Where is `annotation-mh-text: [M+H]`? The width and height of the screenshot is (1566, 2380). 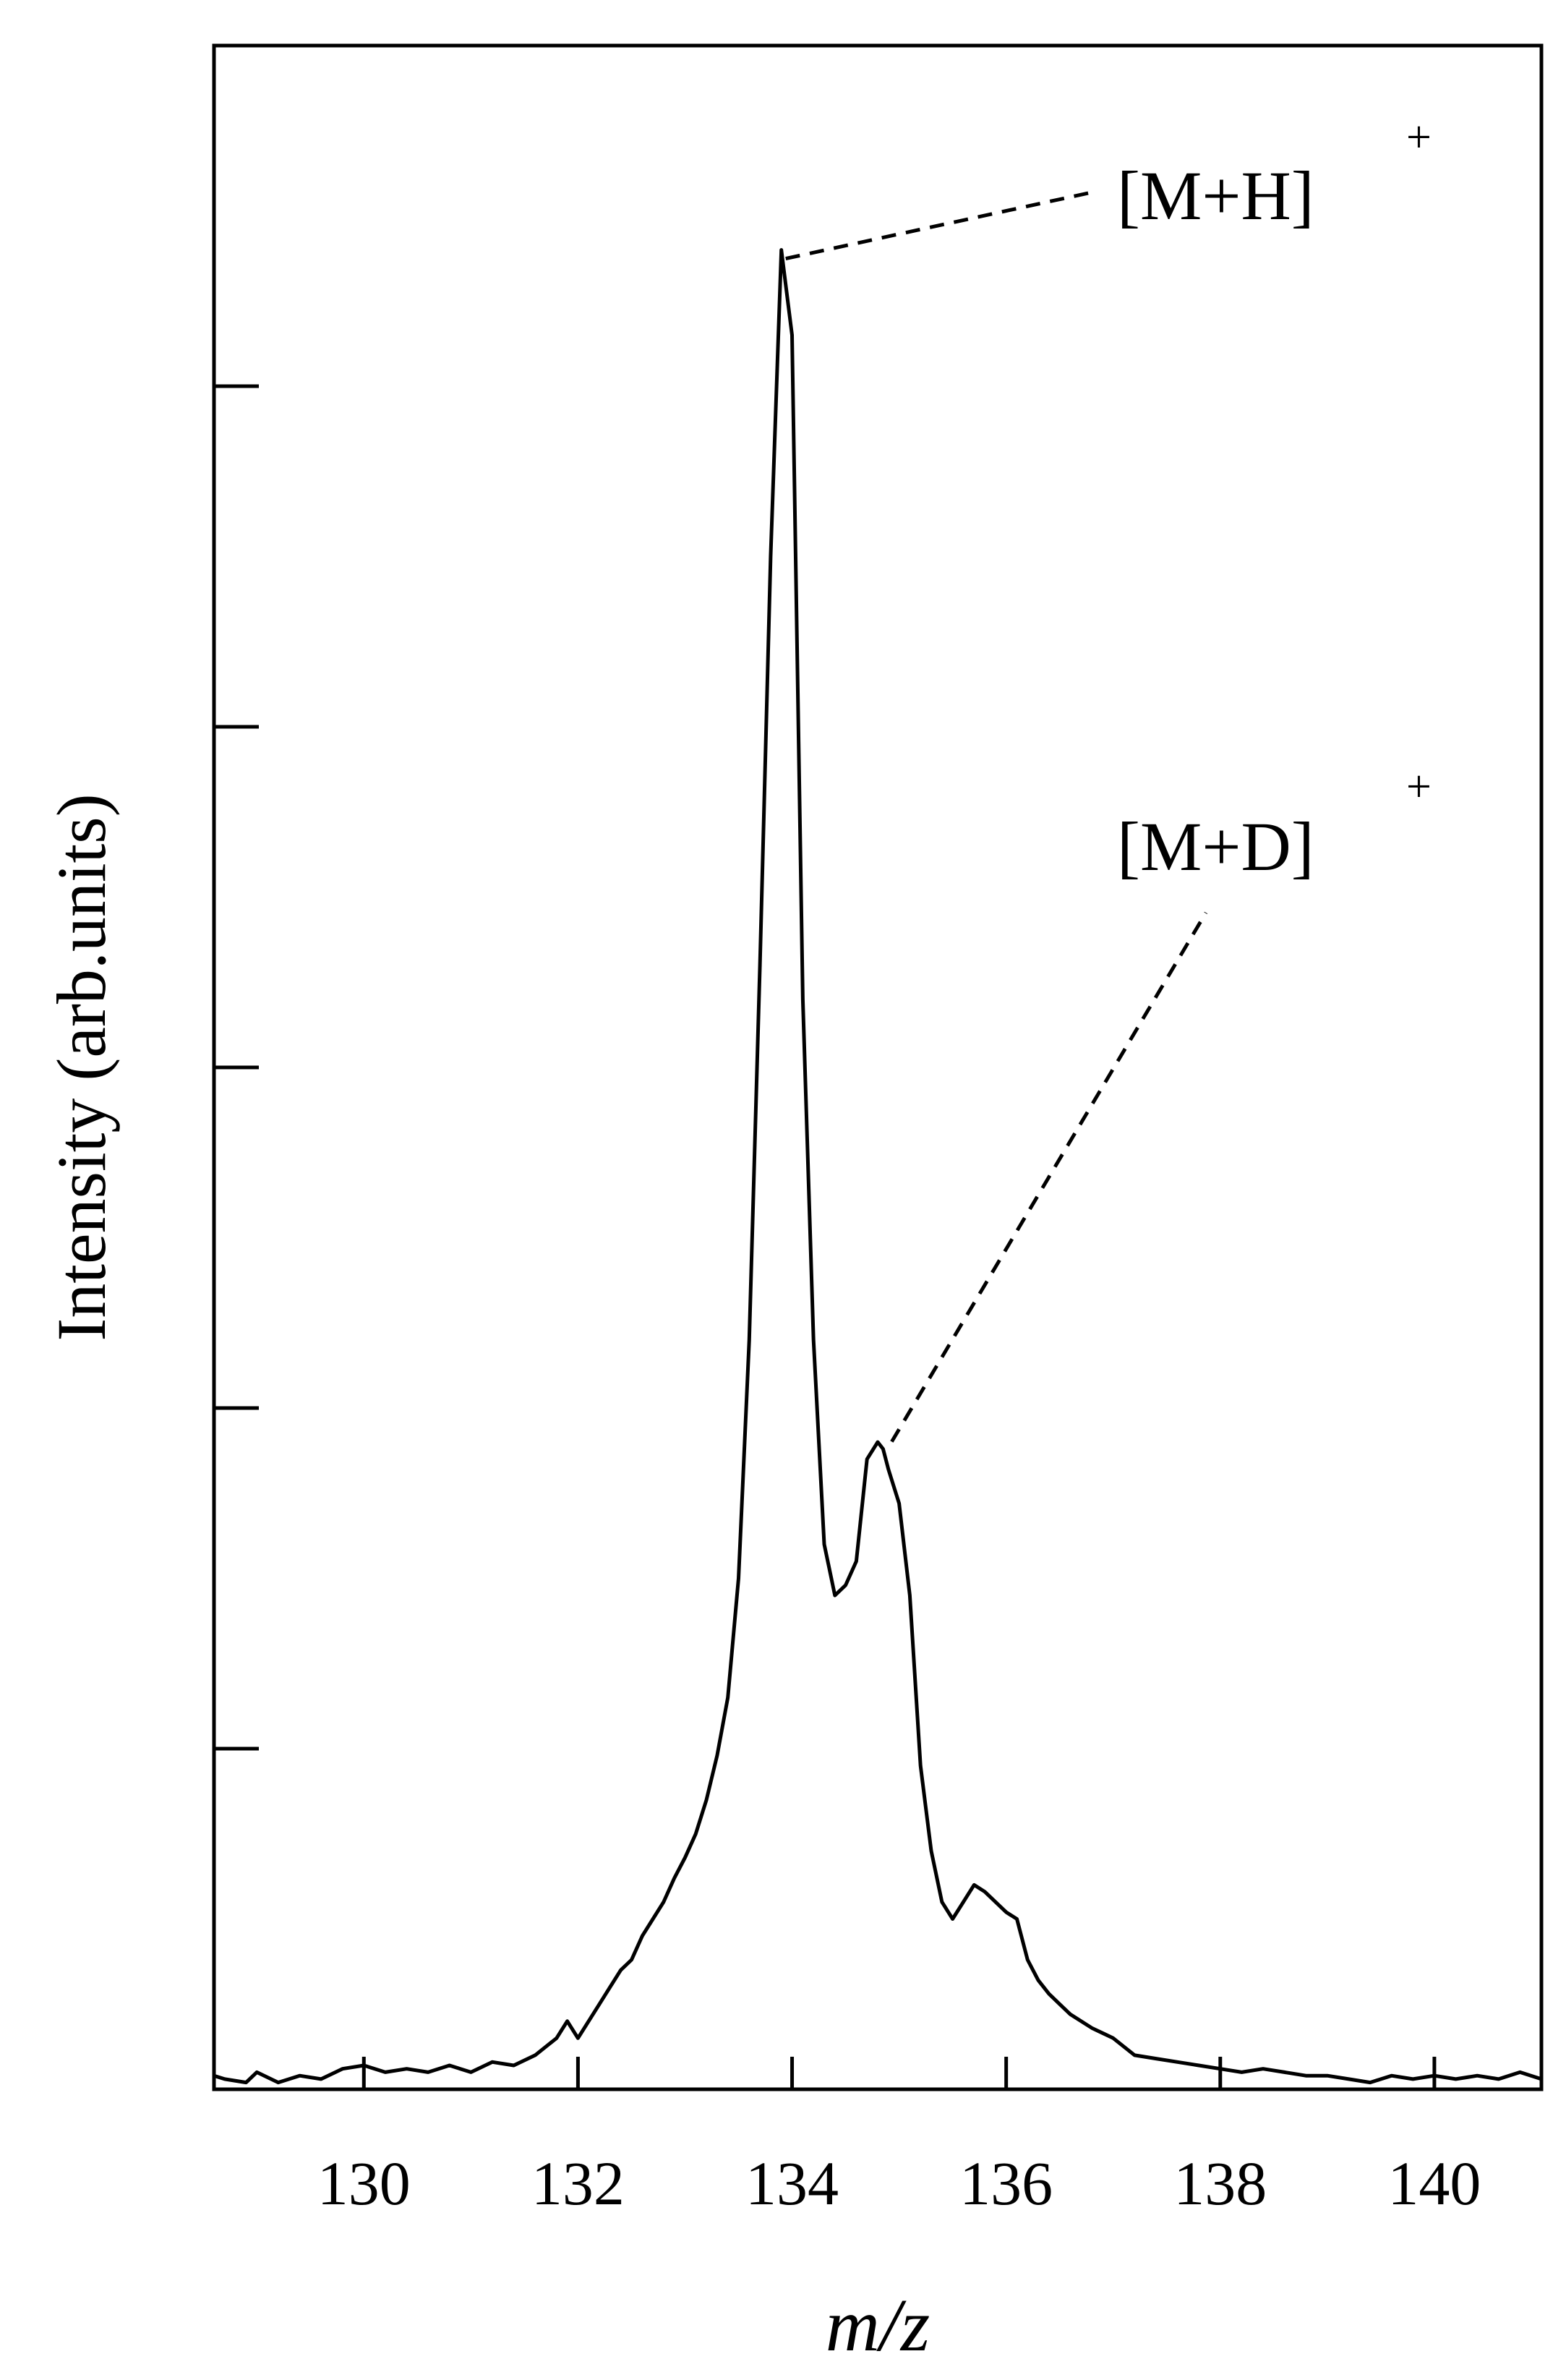 annotation-mh-text: [M+H] is located at coordinates (1215, 195).